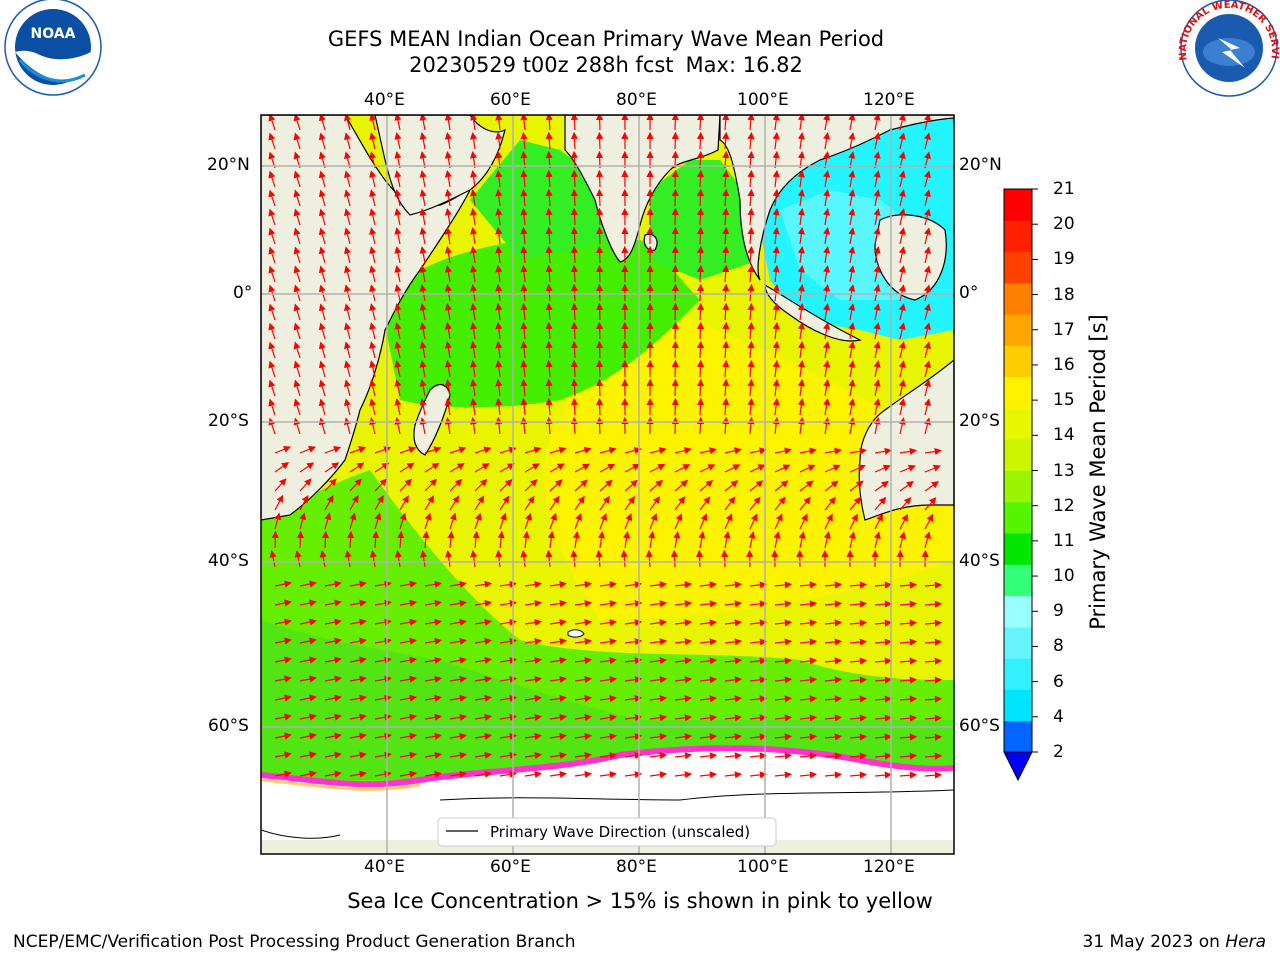  Describe the element at coordinates (1018, 205) in the screenshot. I see `colorbar-segment` at that location.